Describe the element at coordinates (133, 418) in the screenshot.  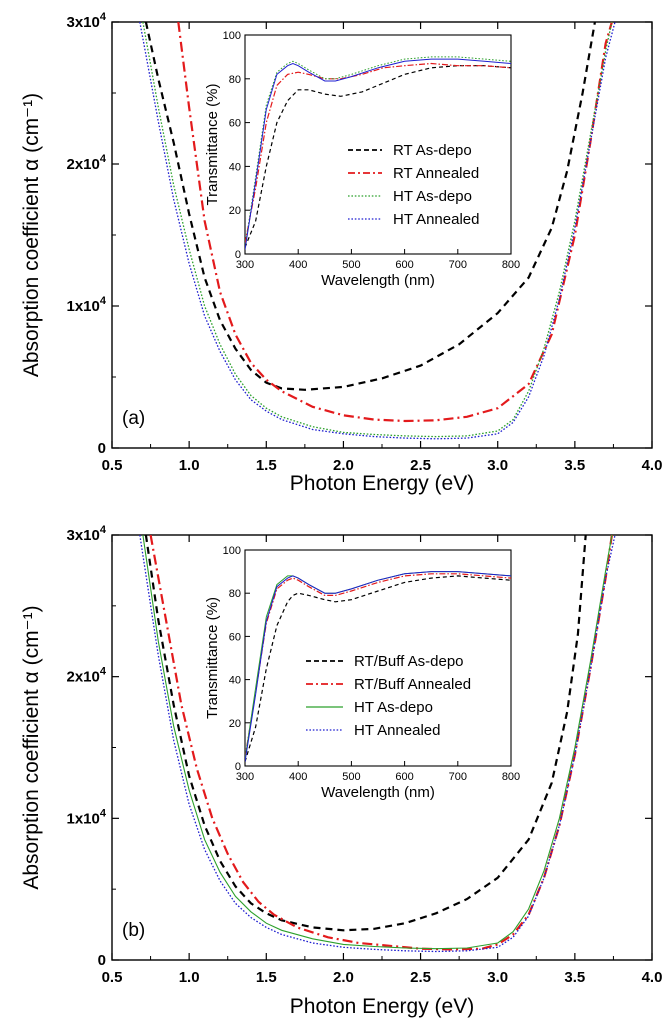
I see `panel-label: (a)` at that location.